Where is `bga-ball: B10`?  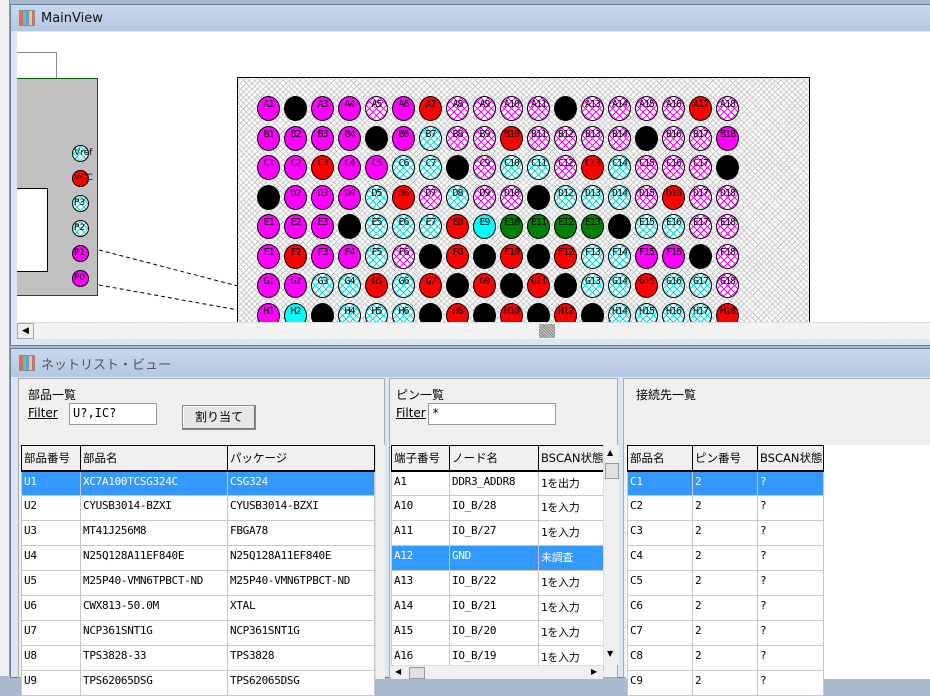
bga-ball: B10 is located at coordinates (511, 138).